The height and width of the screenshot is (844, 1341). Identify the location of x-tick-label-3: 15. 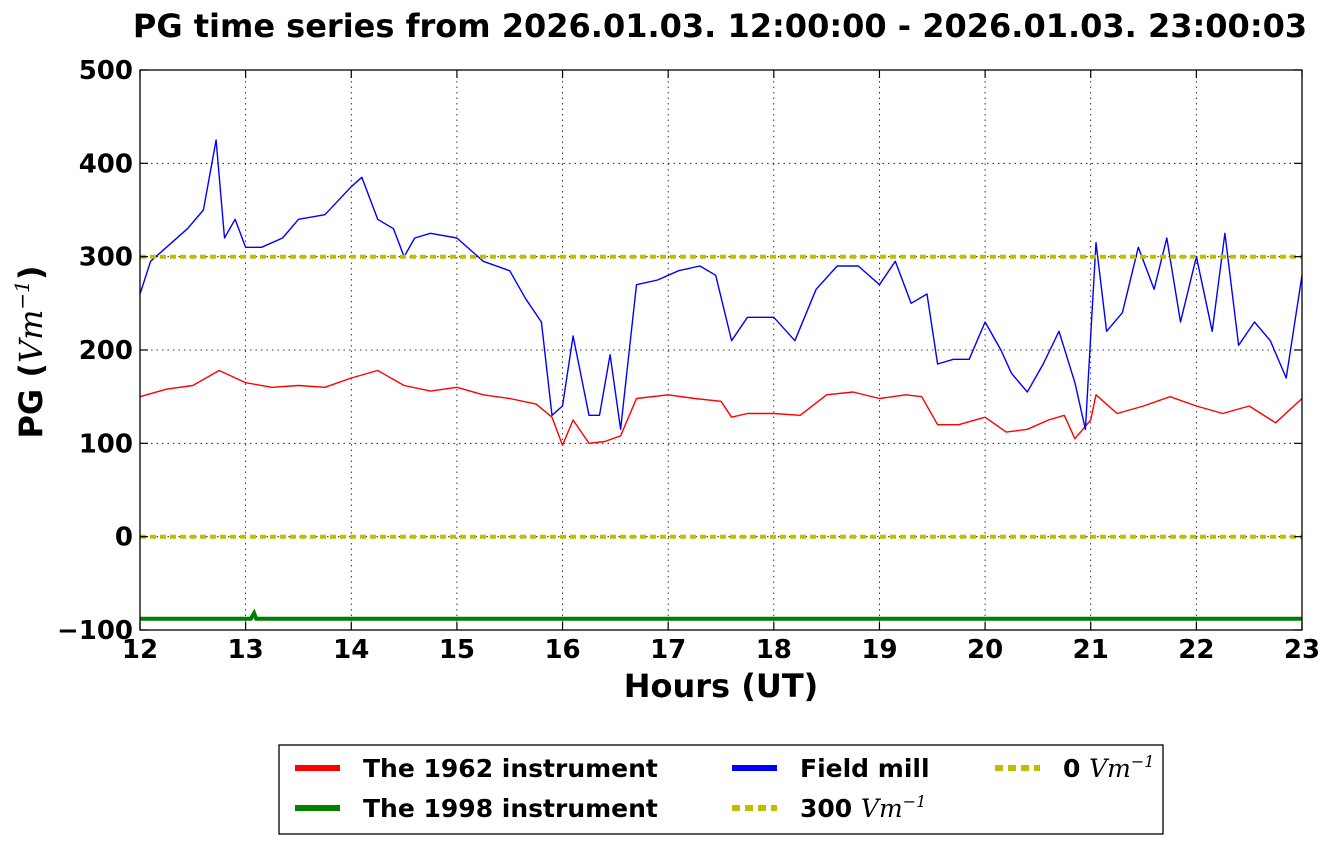
(457, 650).